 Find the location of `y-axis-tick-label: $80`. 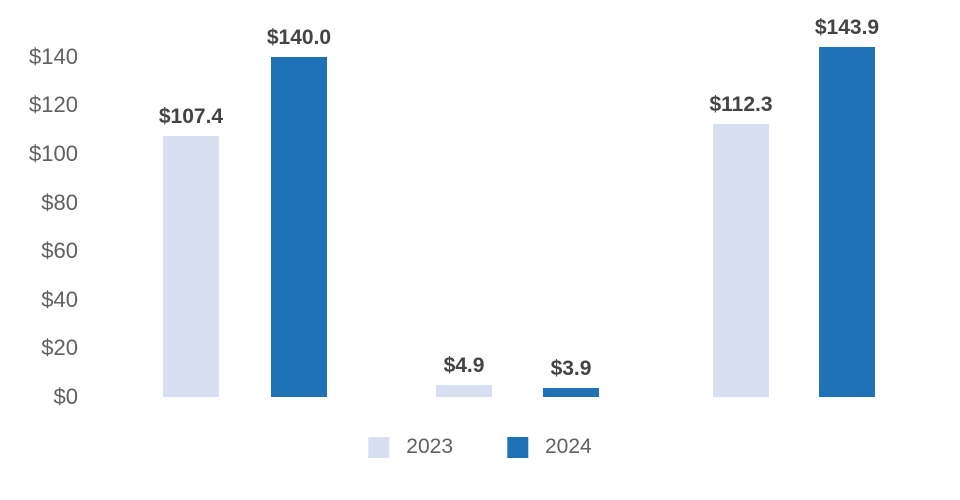

y-axis-tick-label: $80 is located at coordinates (59, 202).